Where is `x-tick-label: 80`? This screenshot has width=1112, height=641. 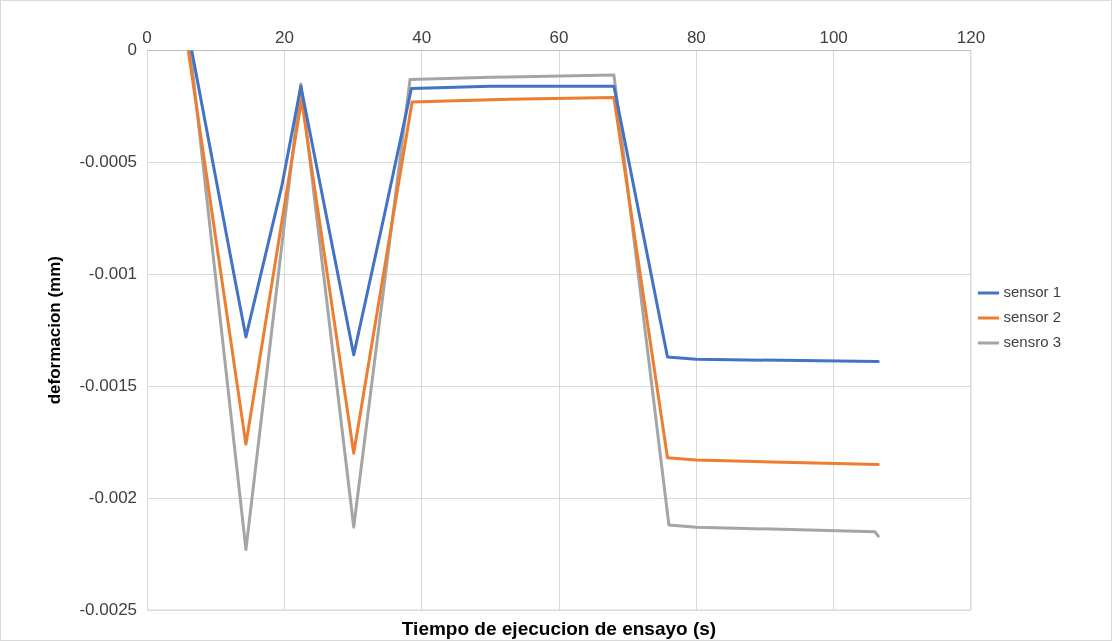 x-tick-label: 80 is located at coordinates (696, 37).